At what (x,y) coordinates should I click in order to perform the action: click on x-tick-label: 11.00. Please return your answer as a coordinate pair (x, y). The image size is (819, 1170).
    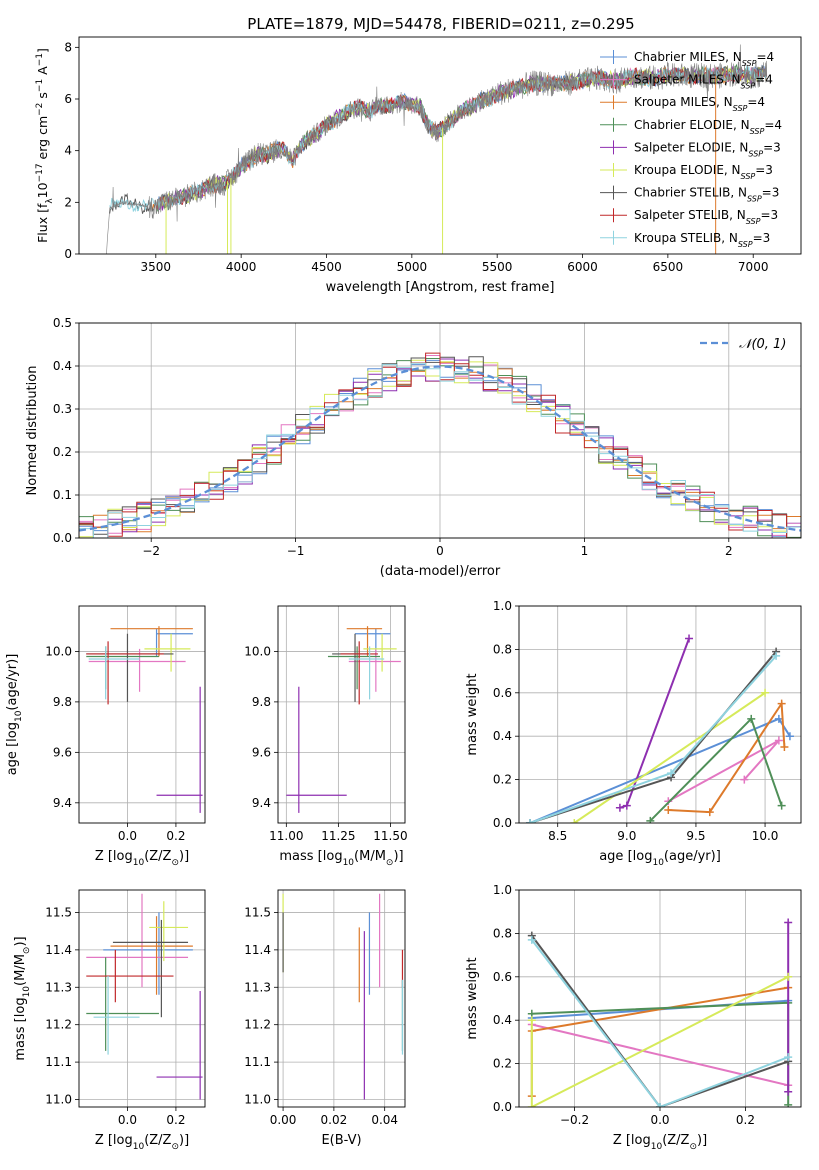
    Looking at the image, I should click on (286, 836).